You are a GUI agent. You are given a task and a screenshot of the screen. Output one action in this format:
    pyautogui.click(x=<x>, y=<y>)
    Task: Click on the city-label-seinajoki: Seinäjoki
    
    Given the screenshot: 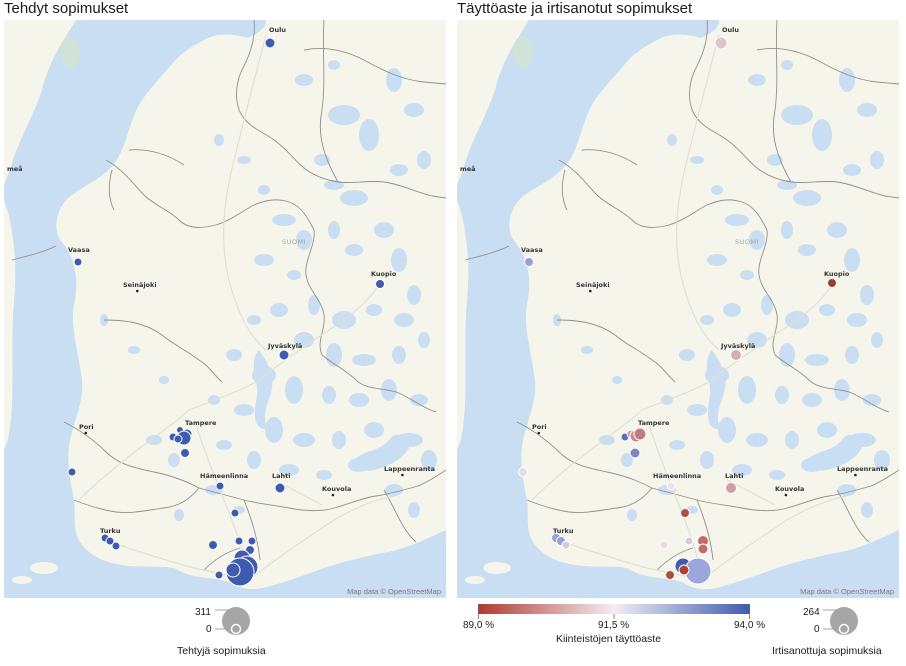 What is the action you would take?
    pyautogui.click(x=593, y=285)
    